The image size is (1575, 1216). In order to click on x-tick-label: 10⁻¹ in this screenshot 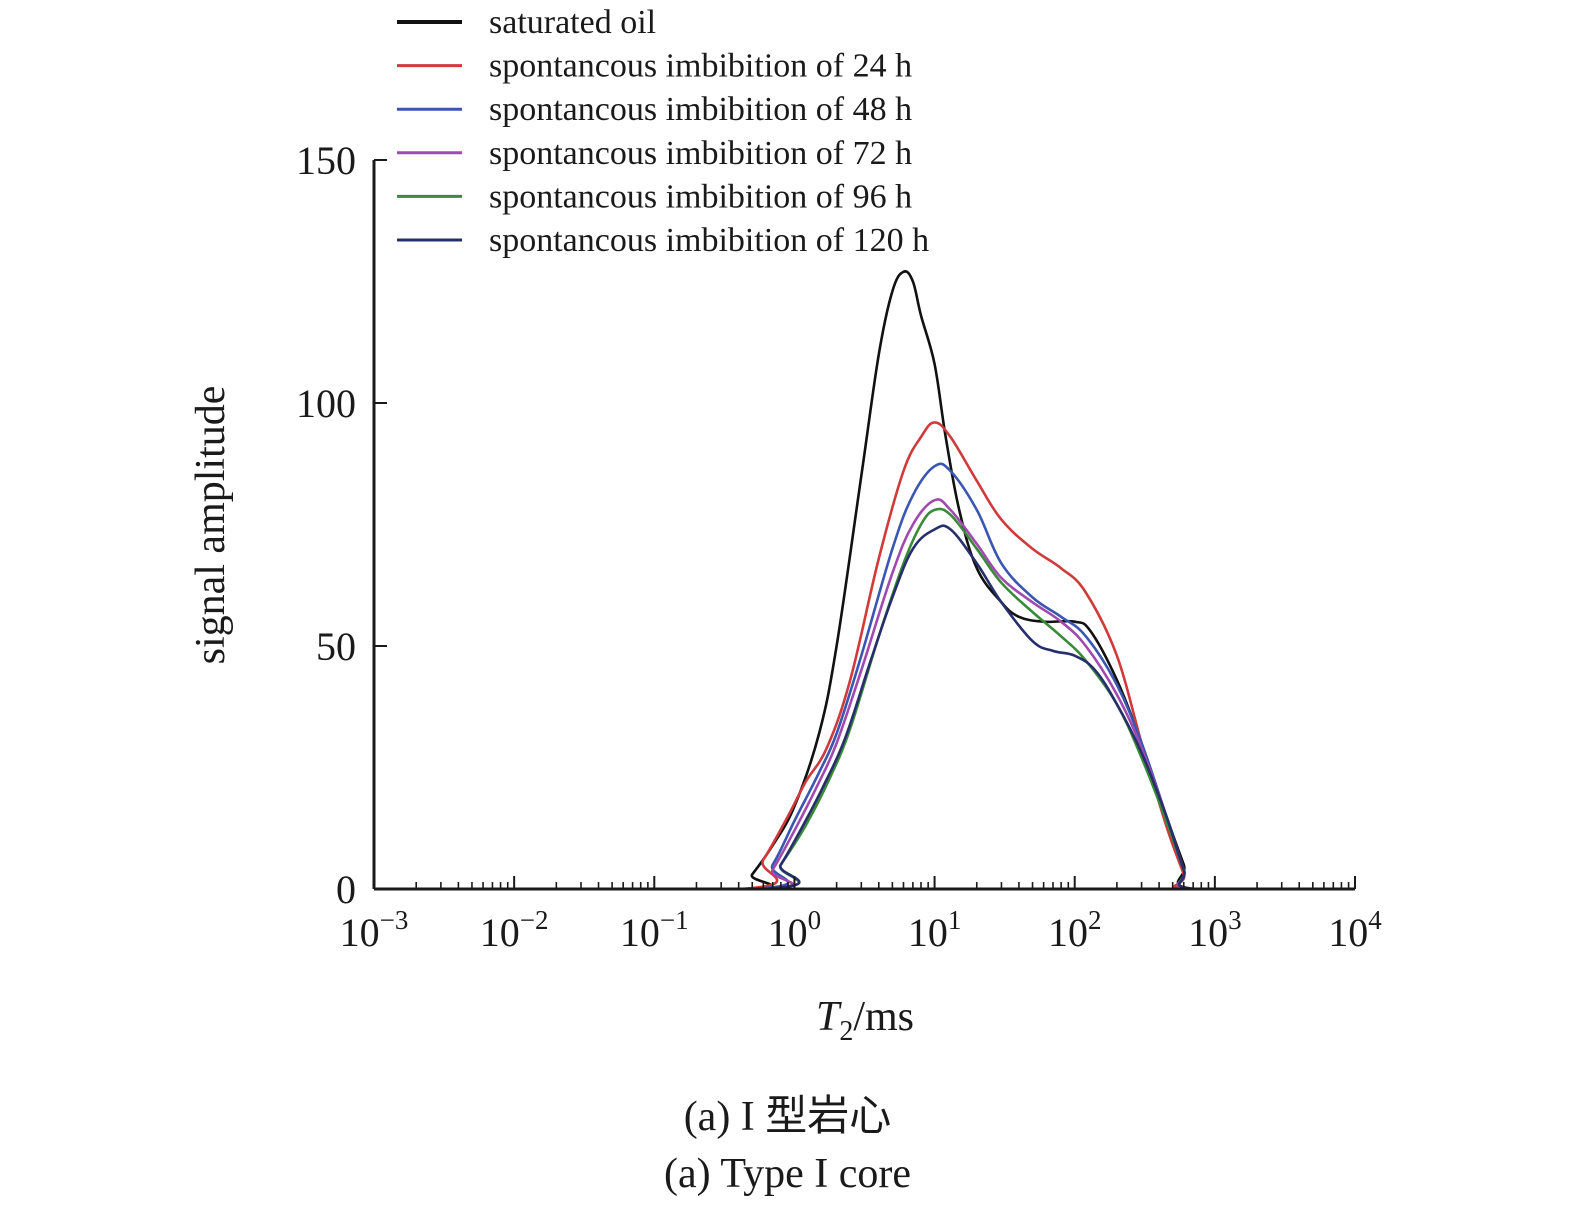, I will do `click(654, 930)`.